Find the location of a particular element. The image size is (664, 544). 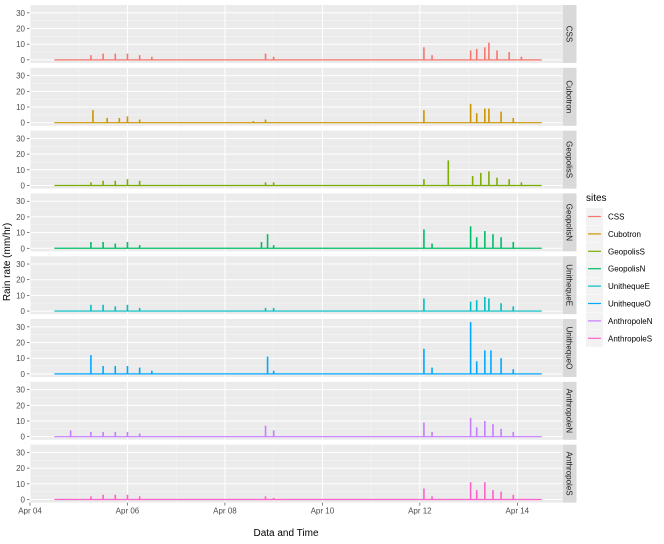

facet-strip-label: GeopolisS is located at coordinates (569, 159).